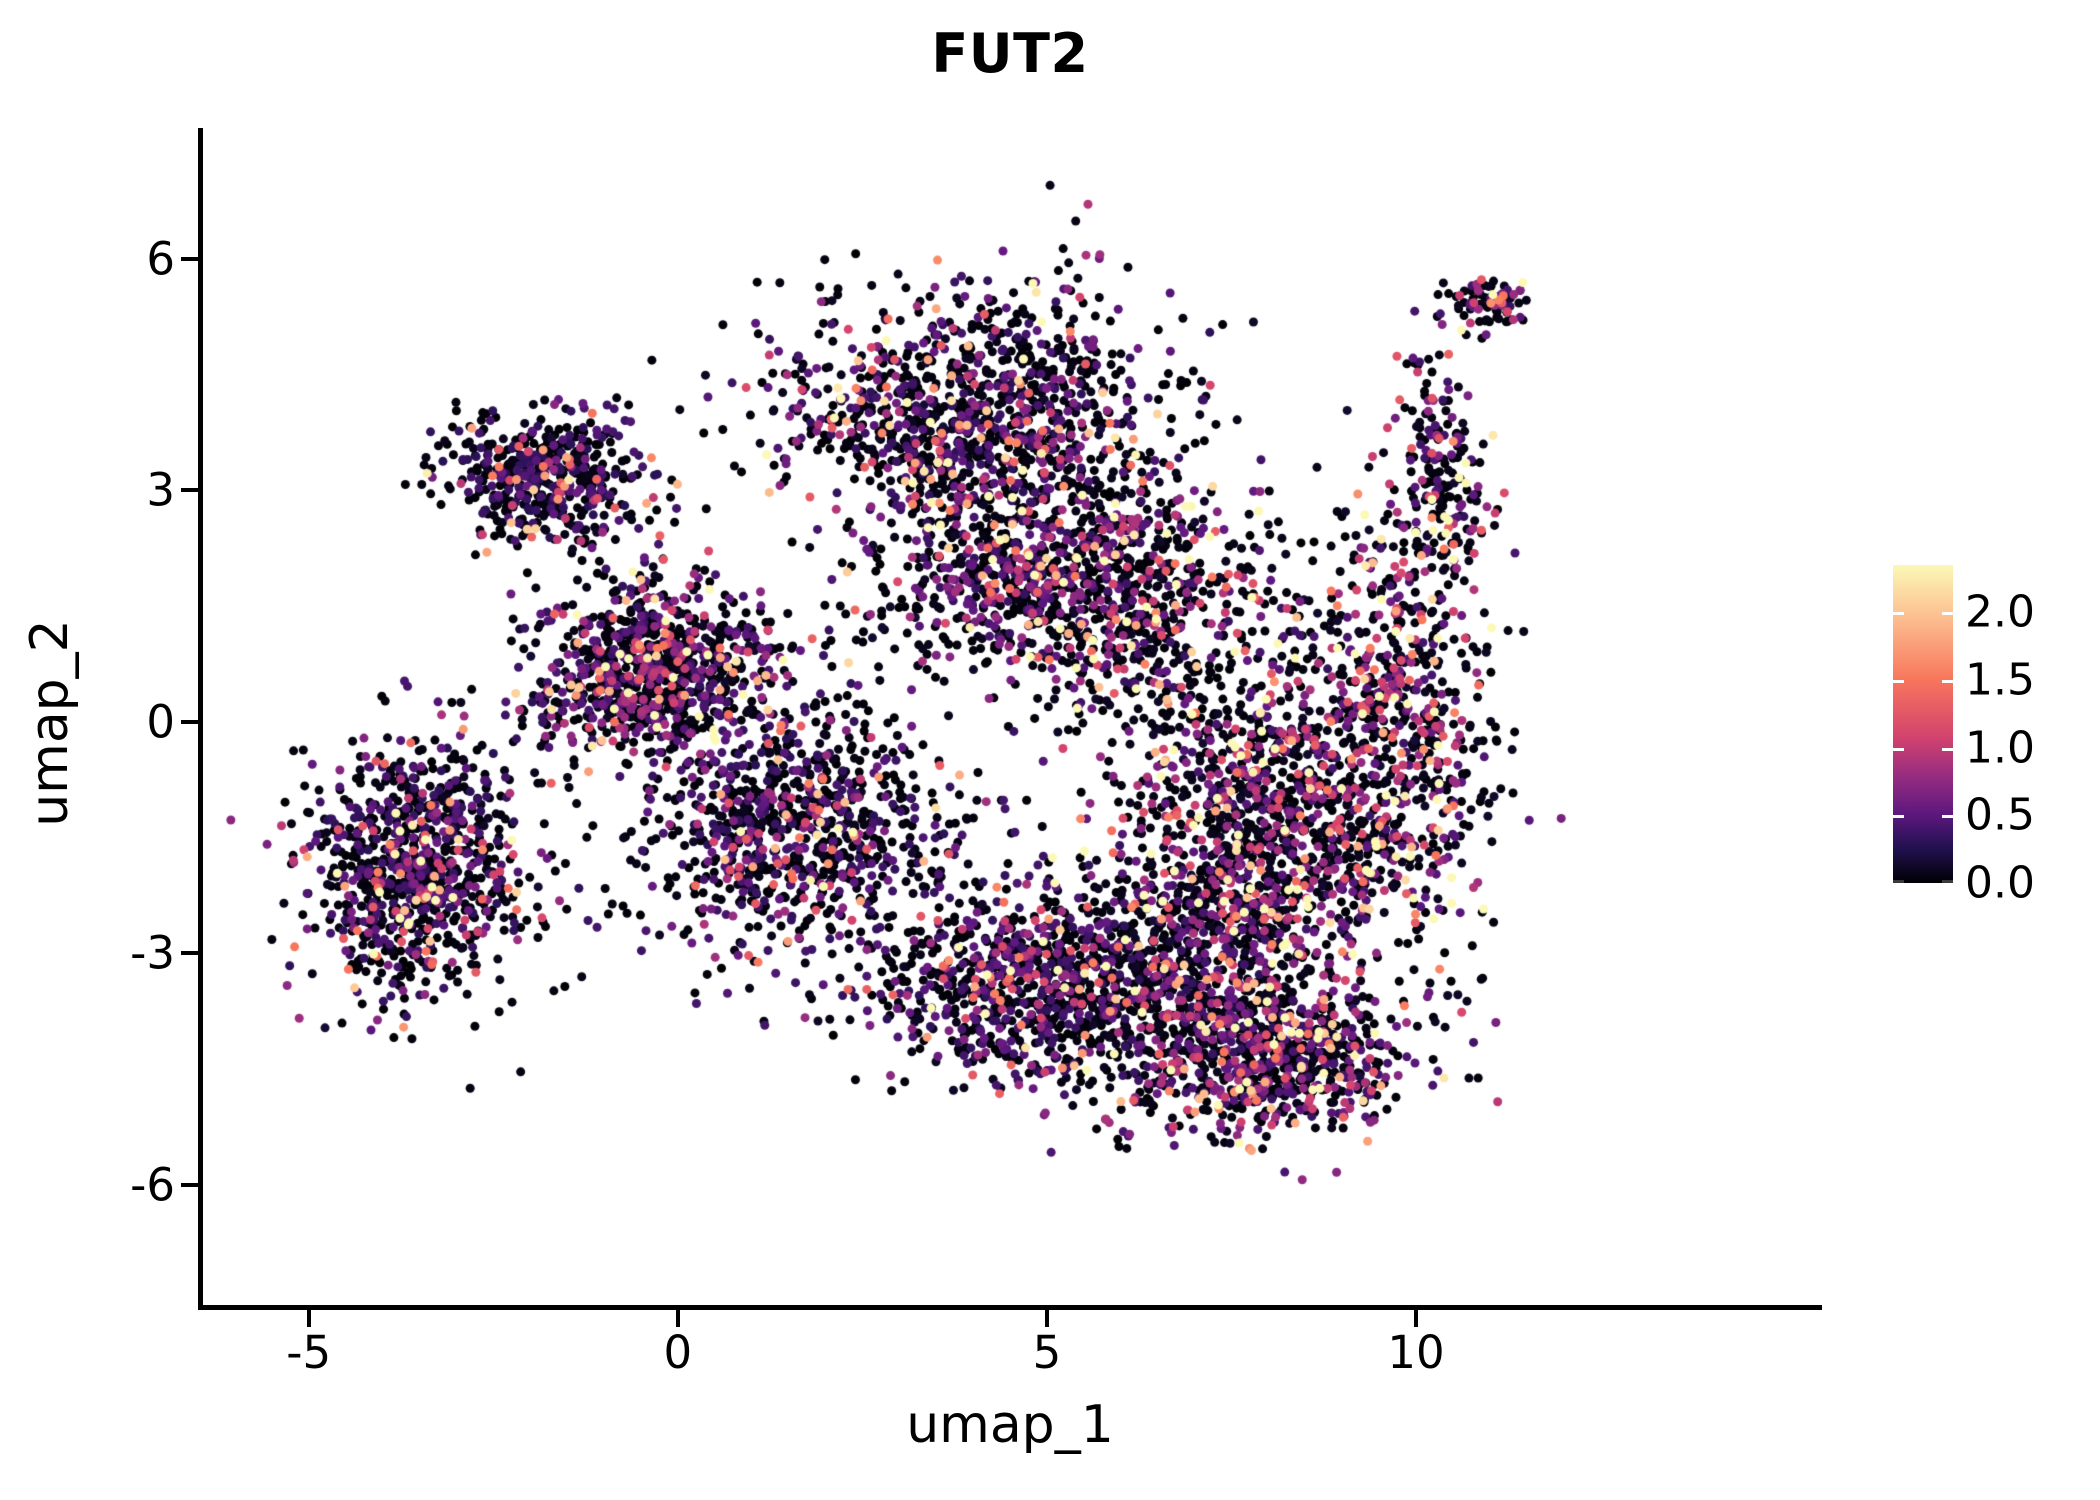 This screenshot has height=1500, width=2100. Describe the element at coordinates (152, 1185) in the screenshot. I see `y-tick-label: -6` at that location.